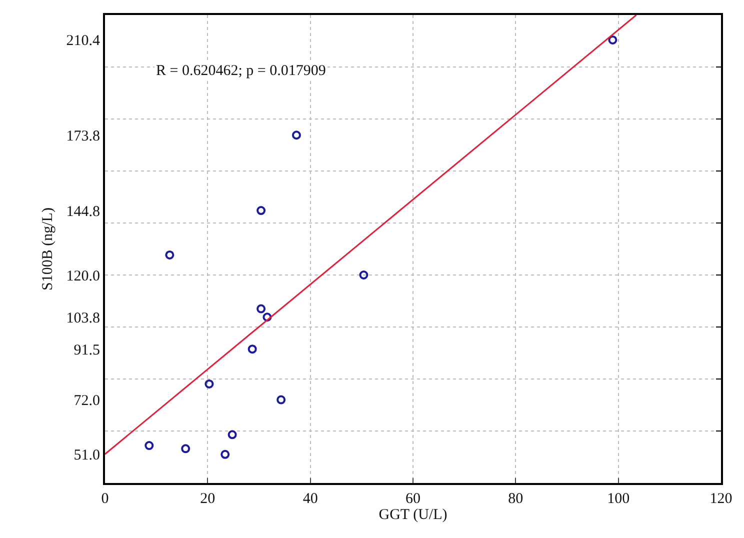 The width and height of the screenshot is (744, 538). What do you see at coordinates (83, 212) in the screenshot?
I see `y-tick-label: 144.8` at bounding box center [83, 212].